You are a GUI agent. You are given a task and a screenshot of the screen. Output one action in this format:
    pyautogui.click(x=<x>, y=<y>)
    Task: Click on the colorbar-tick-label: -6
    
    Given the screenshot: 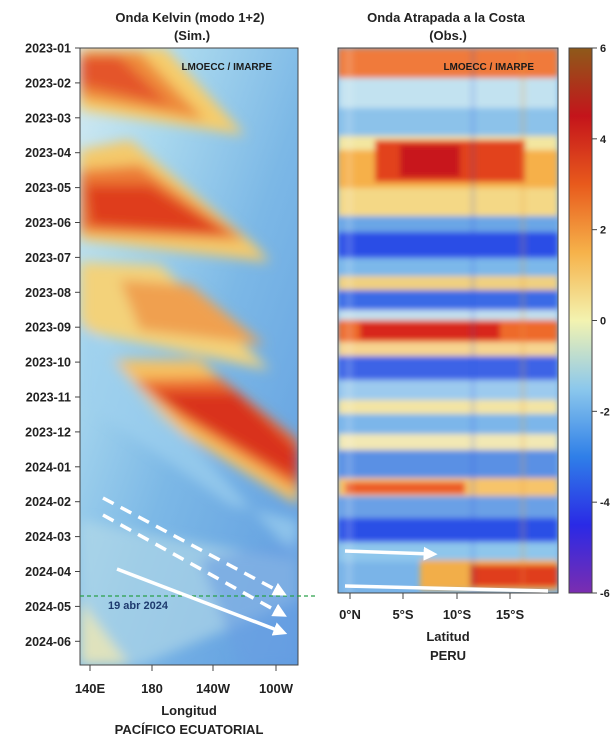 What is the action you would take?
    pyautogui.click(x=605, y=594)
    